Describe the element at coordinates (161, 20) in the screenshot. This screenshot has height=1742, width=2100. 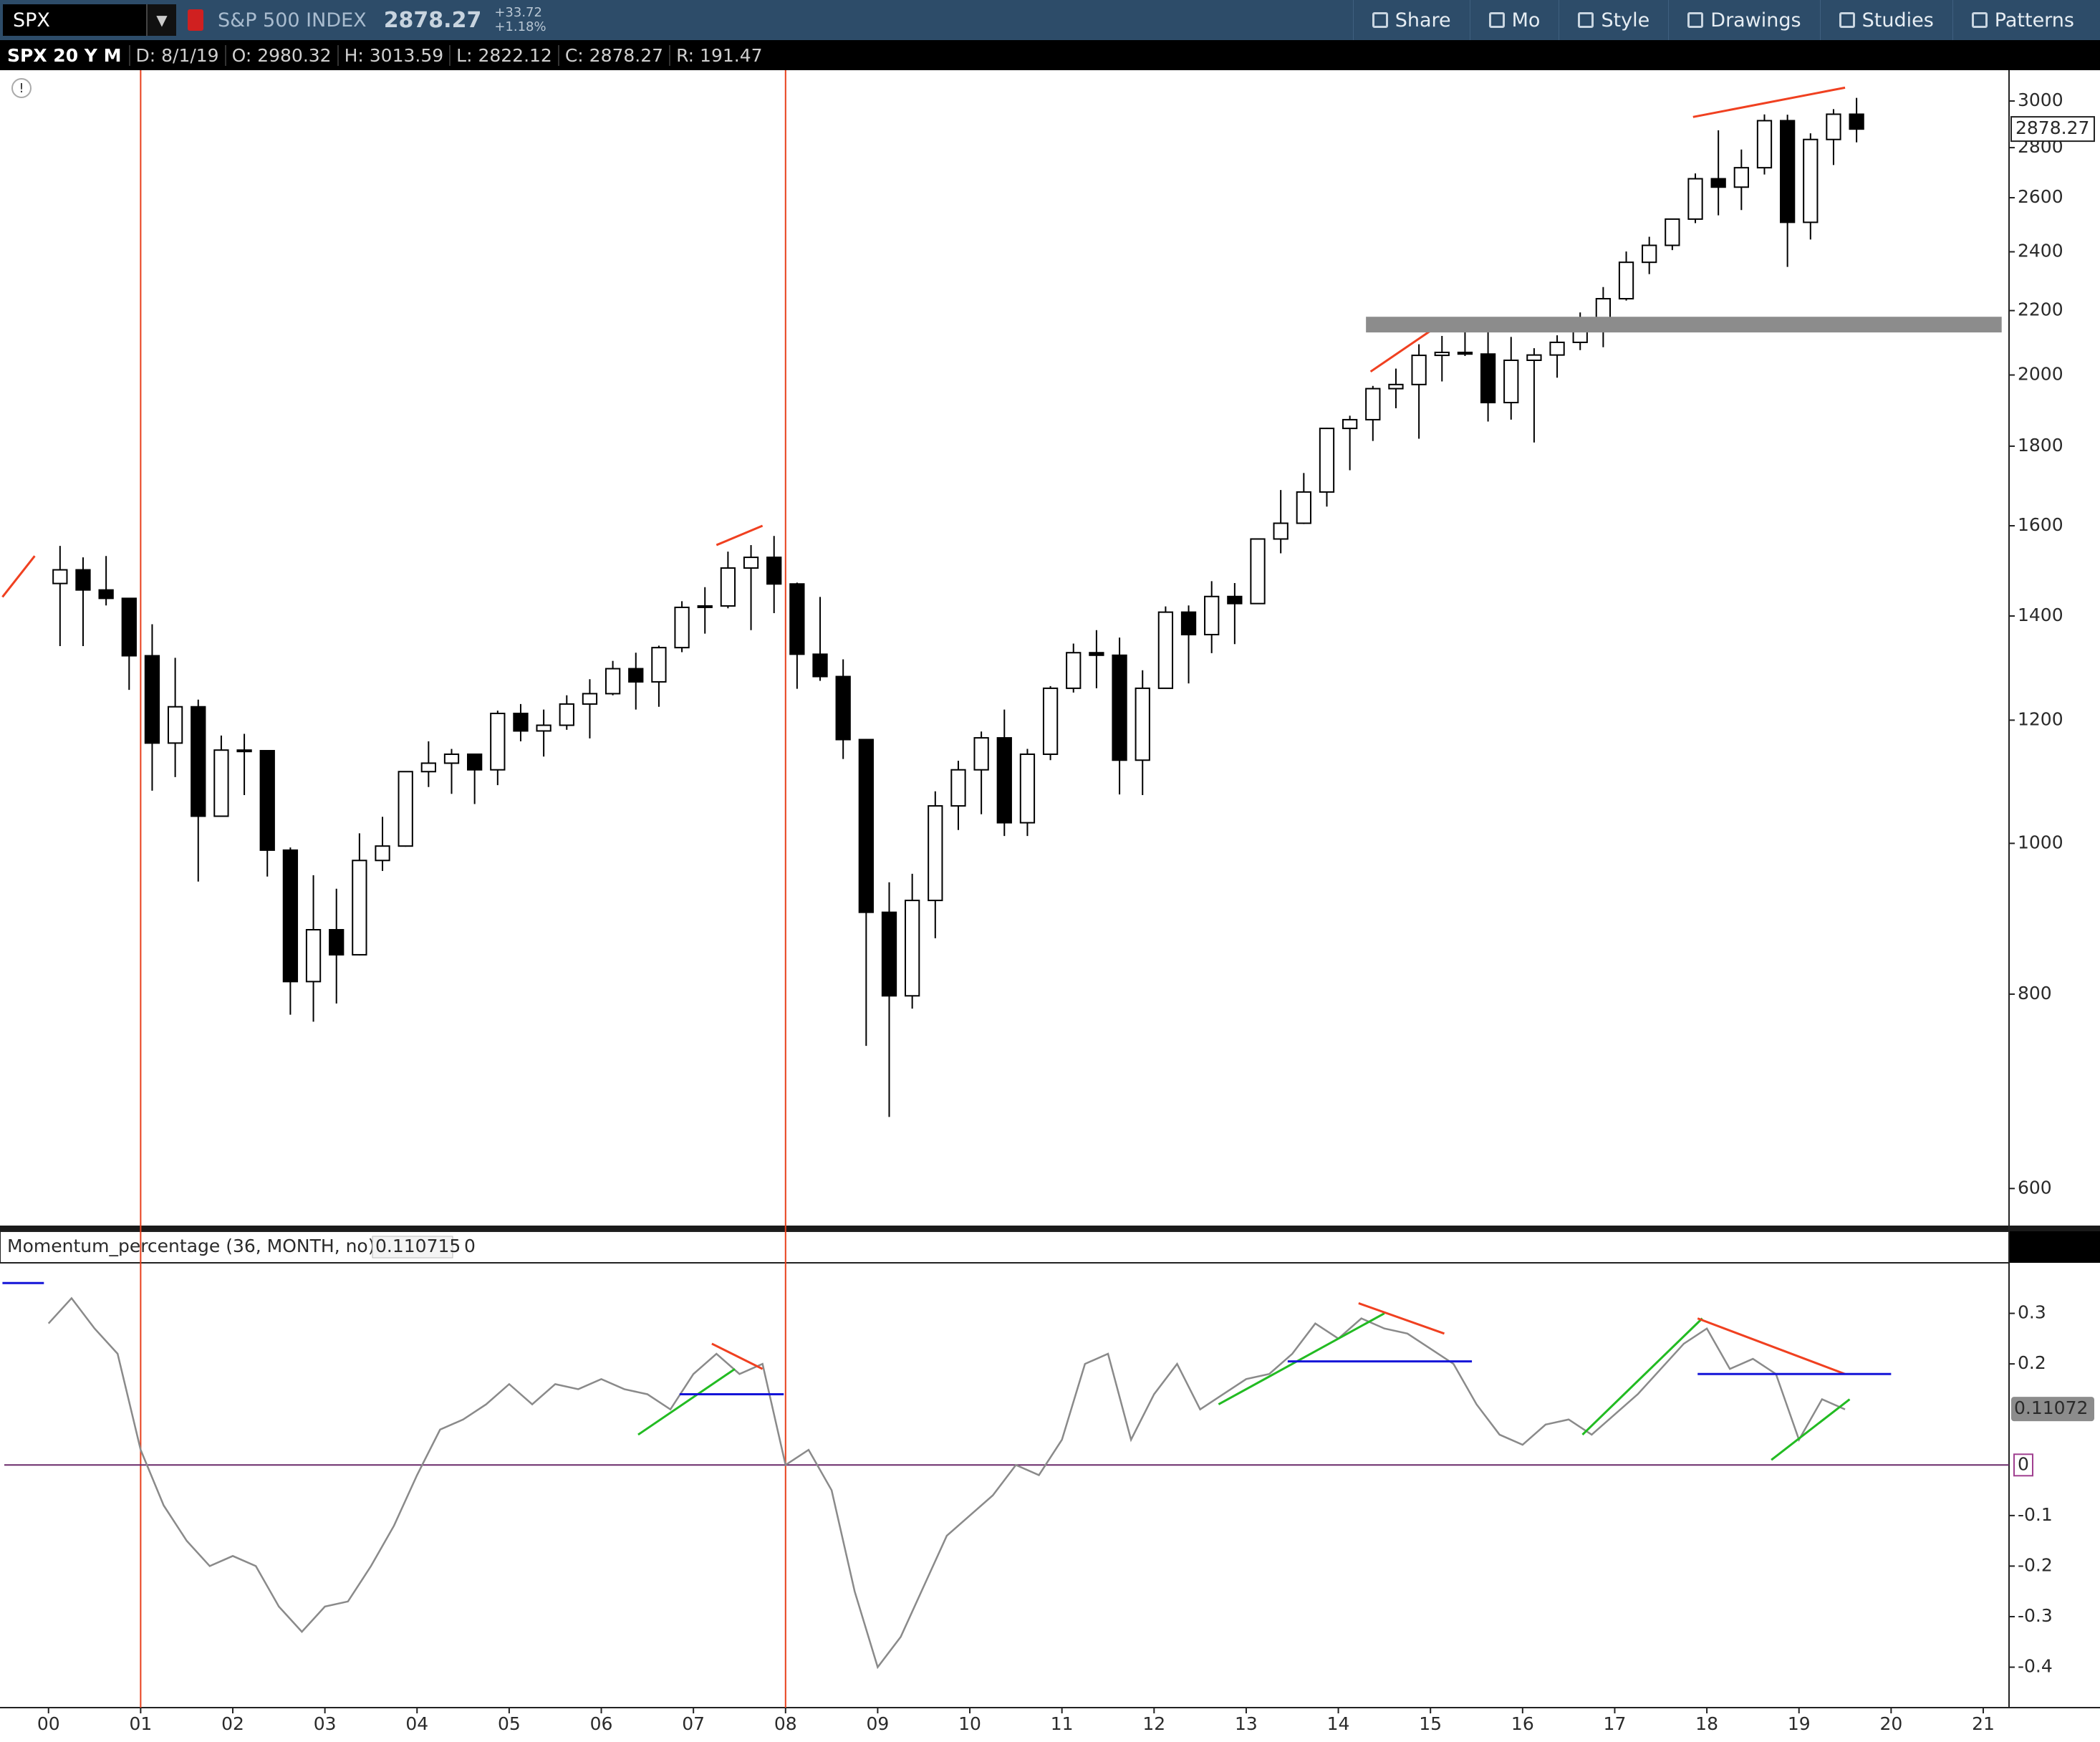
I see `symbol-dropdown: ▼` at that location.